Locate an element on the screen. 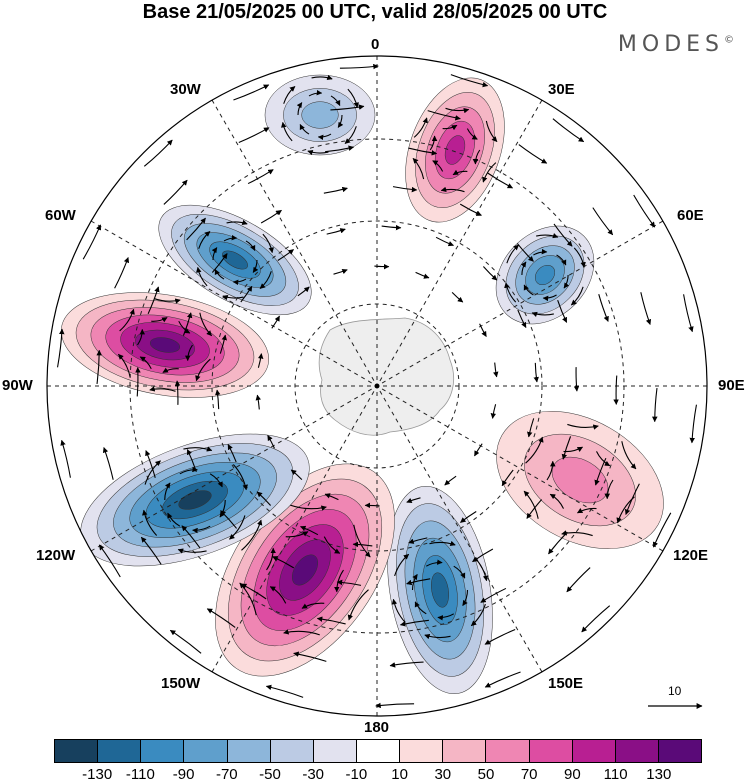 This screenshot has width=750, height=783. colorbar-tick-label: -10 is located at coordinates (356, 774).